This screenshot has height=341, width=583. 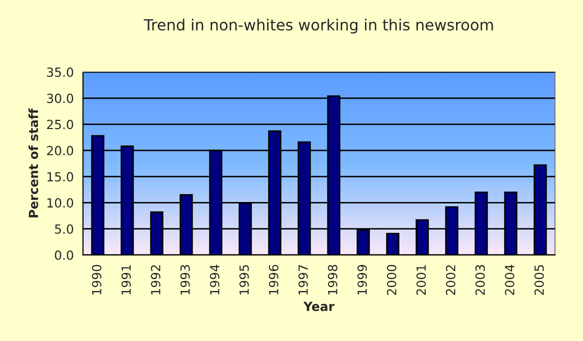 What do you see at coordinates (318, 26) in the screenshot?
I see `chart-title: Trend in non-whites working in this newsroom` at bounding box center [318, 26].